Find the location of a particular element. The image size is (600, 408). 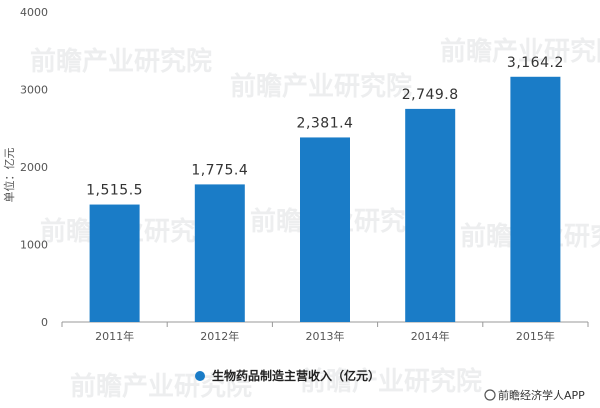

x-tick-label: 2012年 is located at coordinates (219, 336).